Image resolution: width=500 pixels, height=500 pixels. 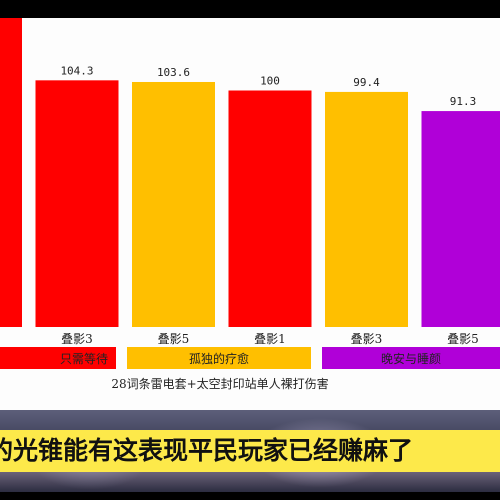 What do you see at coordinates (219, 383) in the screenshot?
I see `chart-footnote: 28词条雷电套+太空封印站单人裸打伤害` at bounding box center [219, 383].